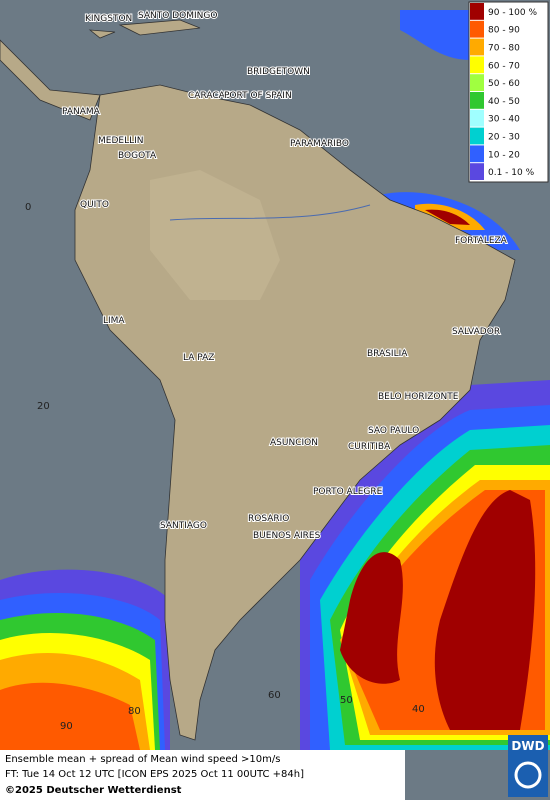 The height and width of the screenshot is (800, 550). What do you see at coordinates (268, 519) in the screenshot?
I see `city-label: ROSARIO` at bounding box center [268, 519].